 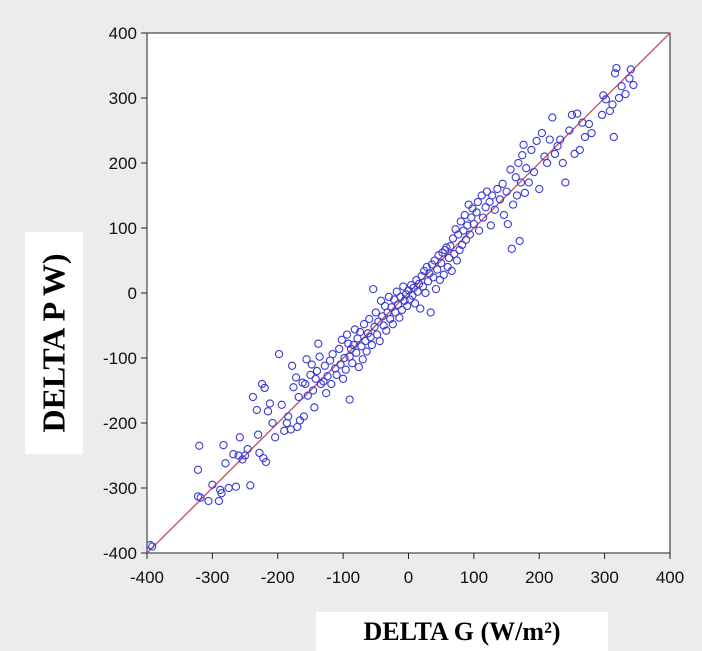 I want to click on y-tick-label: -100, so click(x=120, y=358).